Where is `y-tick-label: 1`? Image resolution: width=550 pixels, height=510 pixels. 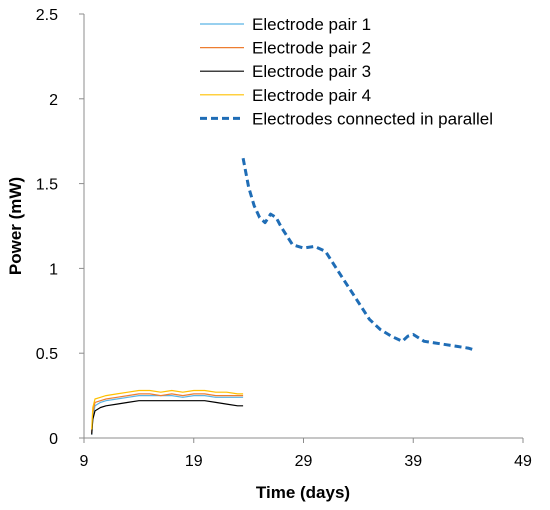 y-tick-label: 1 is located at coordinates (53, 269).